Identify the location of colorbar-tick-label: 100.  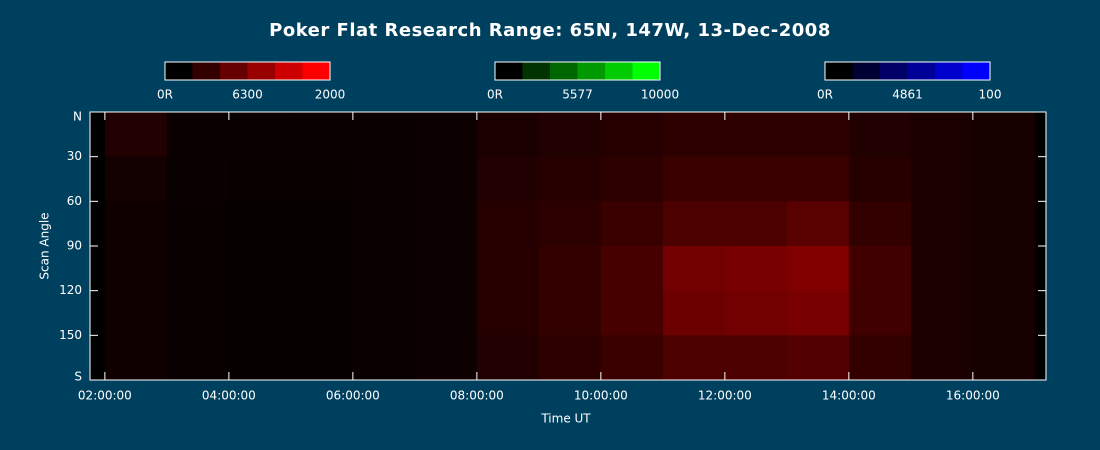
(990, 95).